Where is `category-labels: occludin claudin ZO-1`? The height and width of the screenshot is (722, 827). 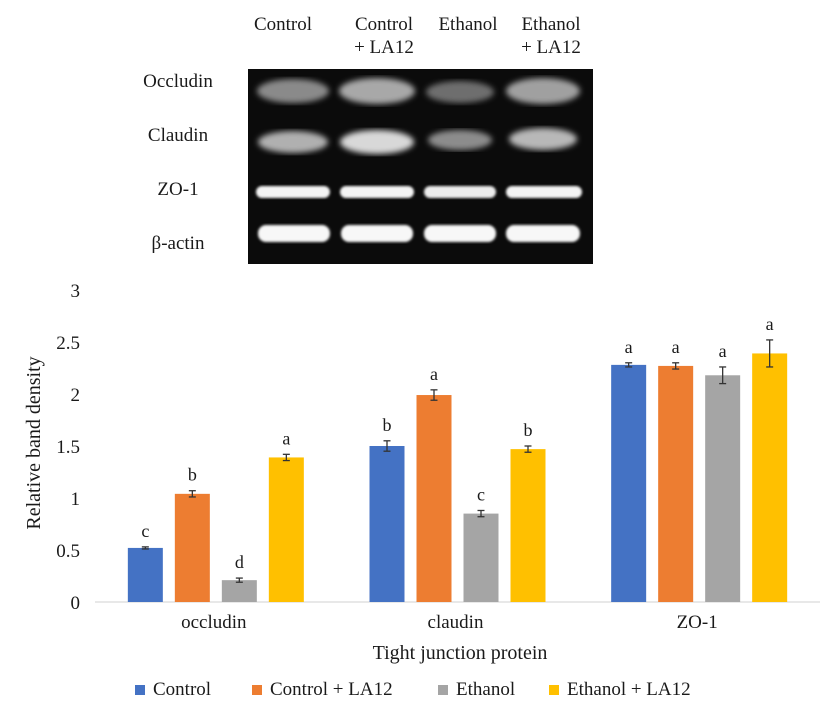
category-labels: occludin claudin ZO-1 is located at coordinates (449, 622).